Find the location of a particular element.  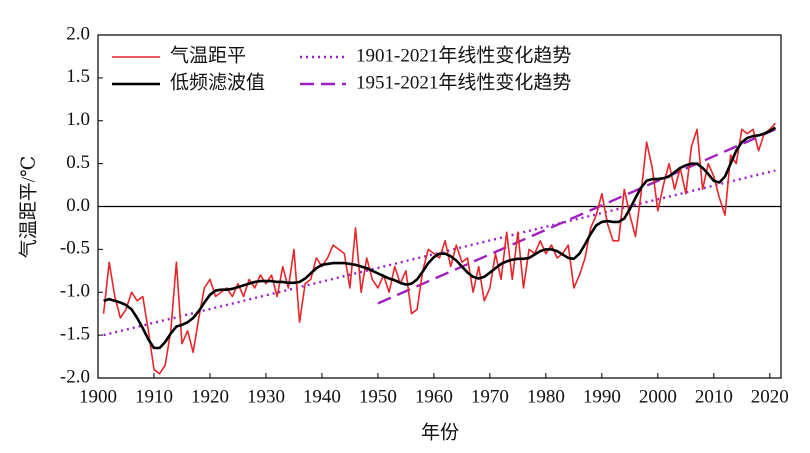

legend-label: 气温距平 is located at coordinates (208, 55).